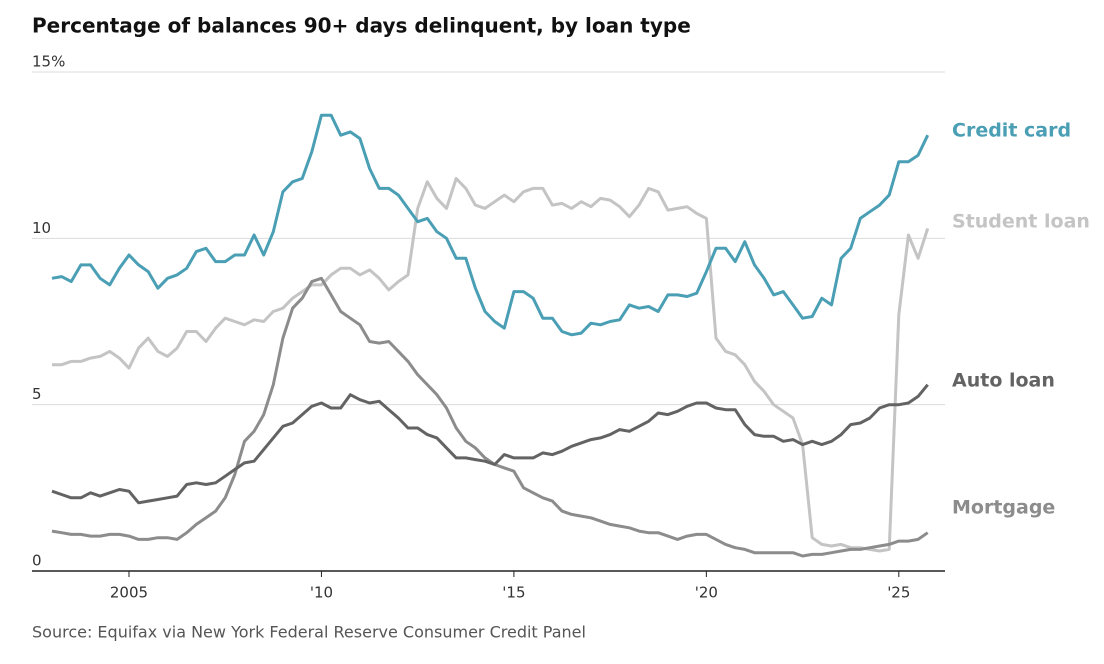 The image size is (1104, 664). I want to click on x-tick-label: '10, so click(321, 593).